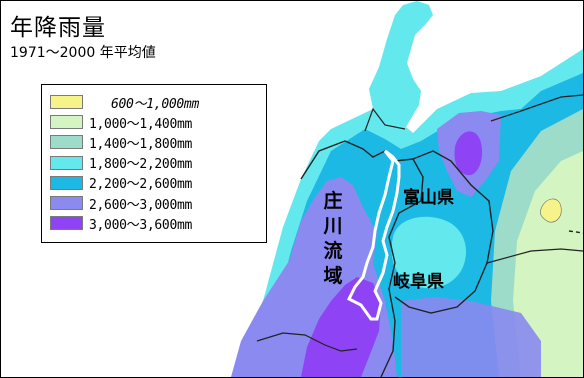  What do you see at coordinates (141, 185) in the screenshot?
I see `legend-label: 2,200～2,600mm` at bounding box center [141, 185].